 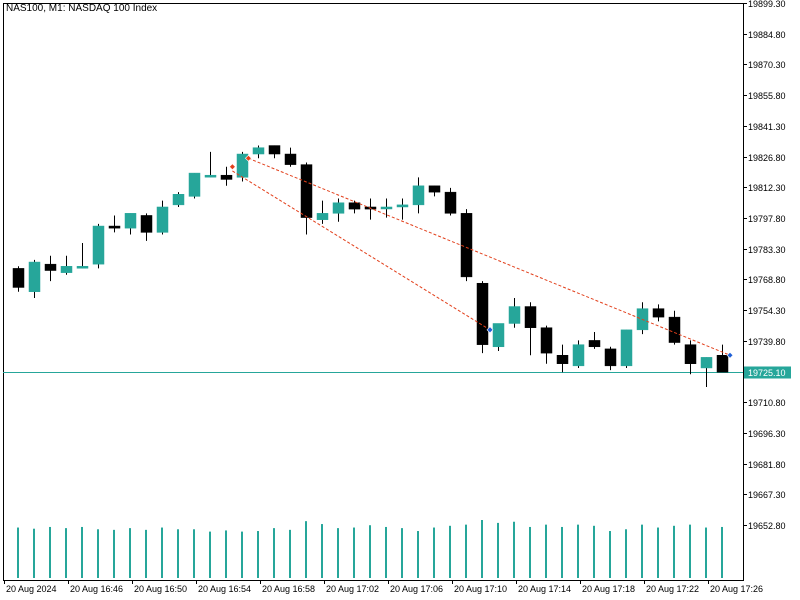 What do you see at coordinates (352, 589) in the screenshot?
I see `x-tick-label: 20 Aug 17:02` at bounding box center [352, 589].